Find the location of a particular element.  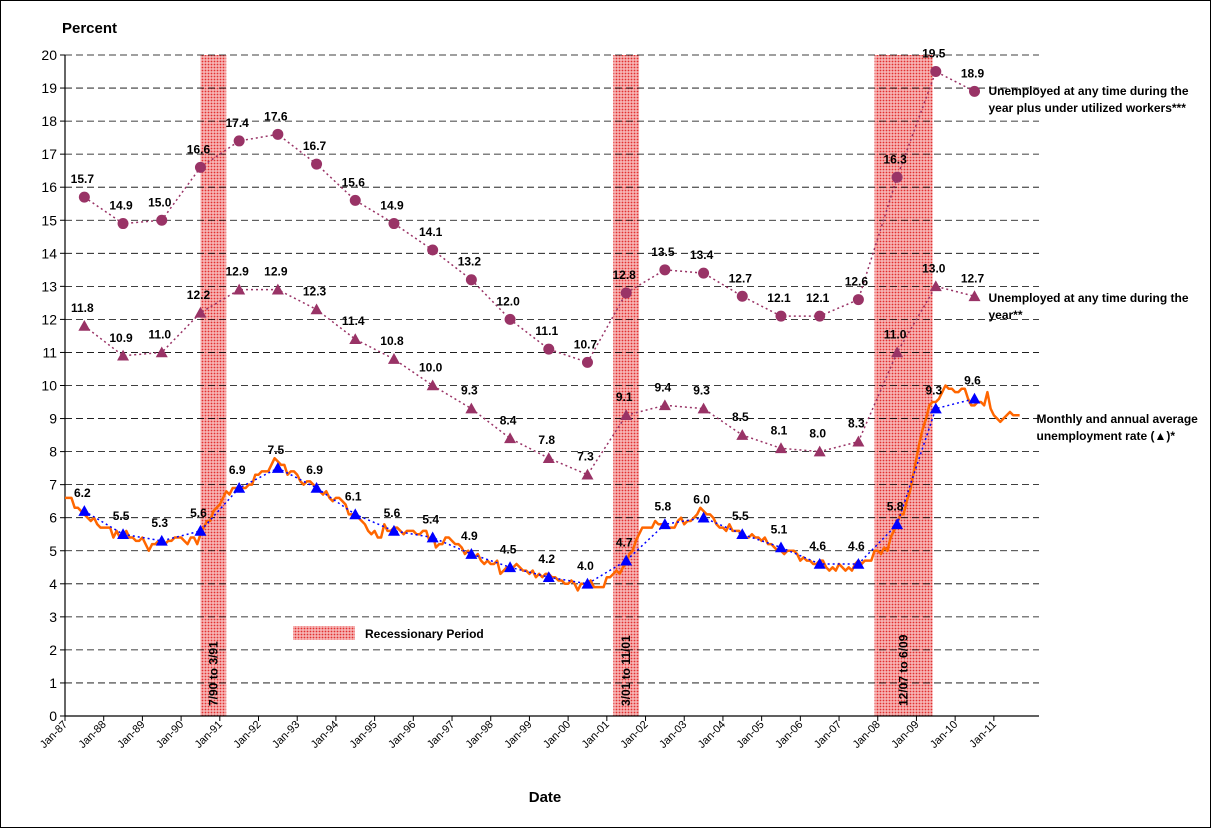

recession-label: 3/01 to 11/01 is located at coordinates (626, 670).